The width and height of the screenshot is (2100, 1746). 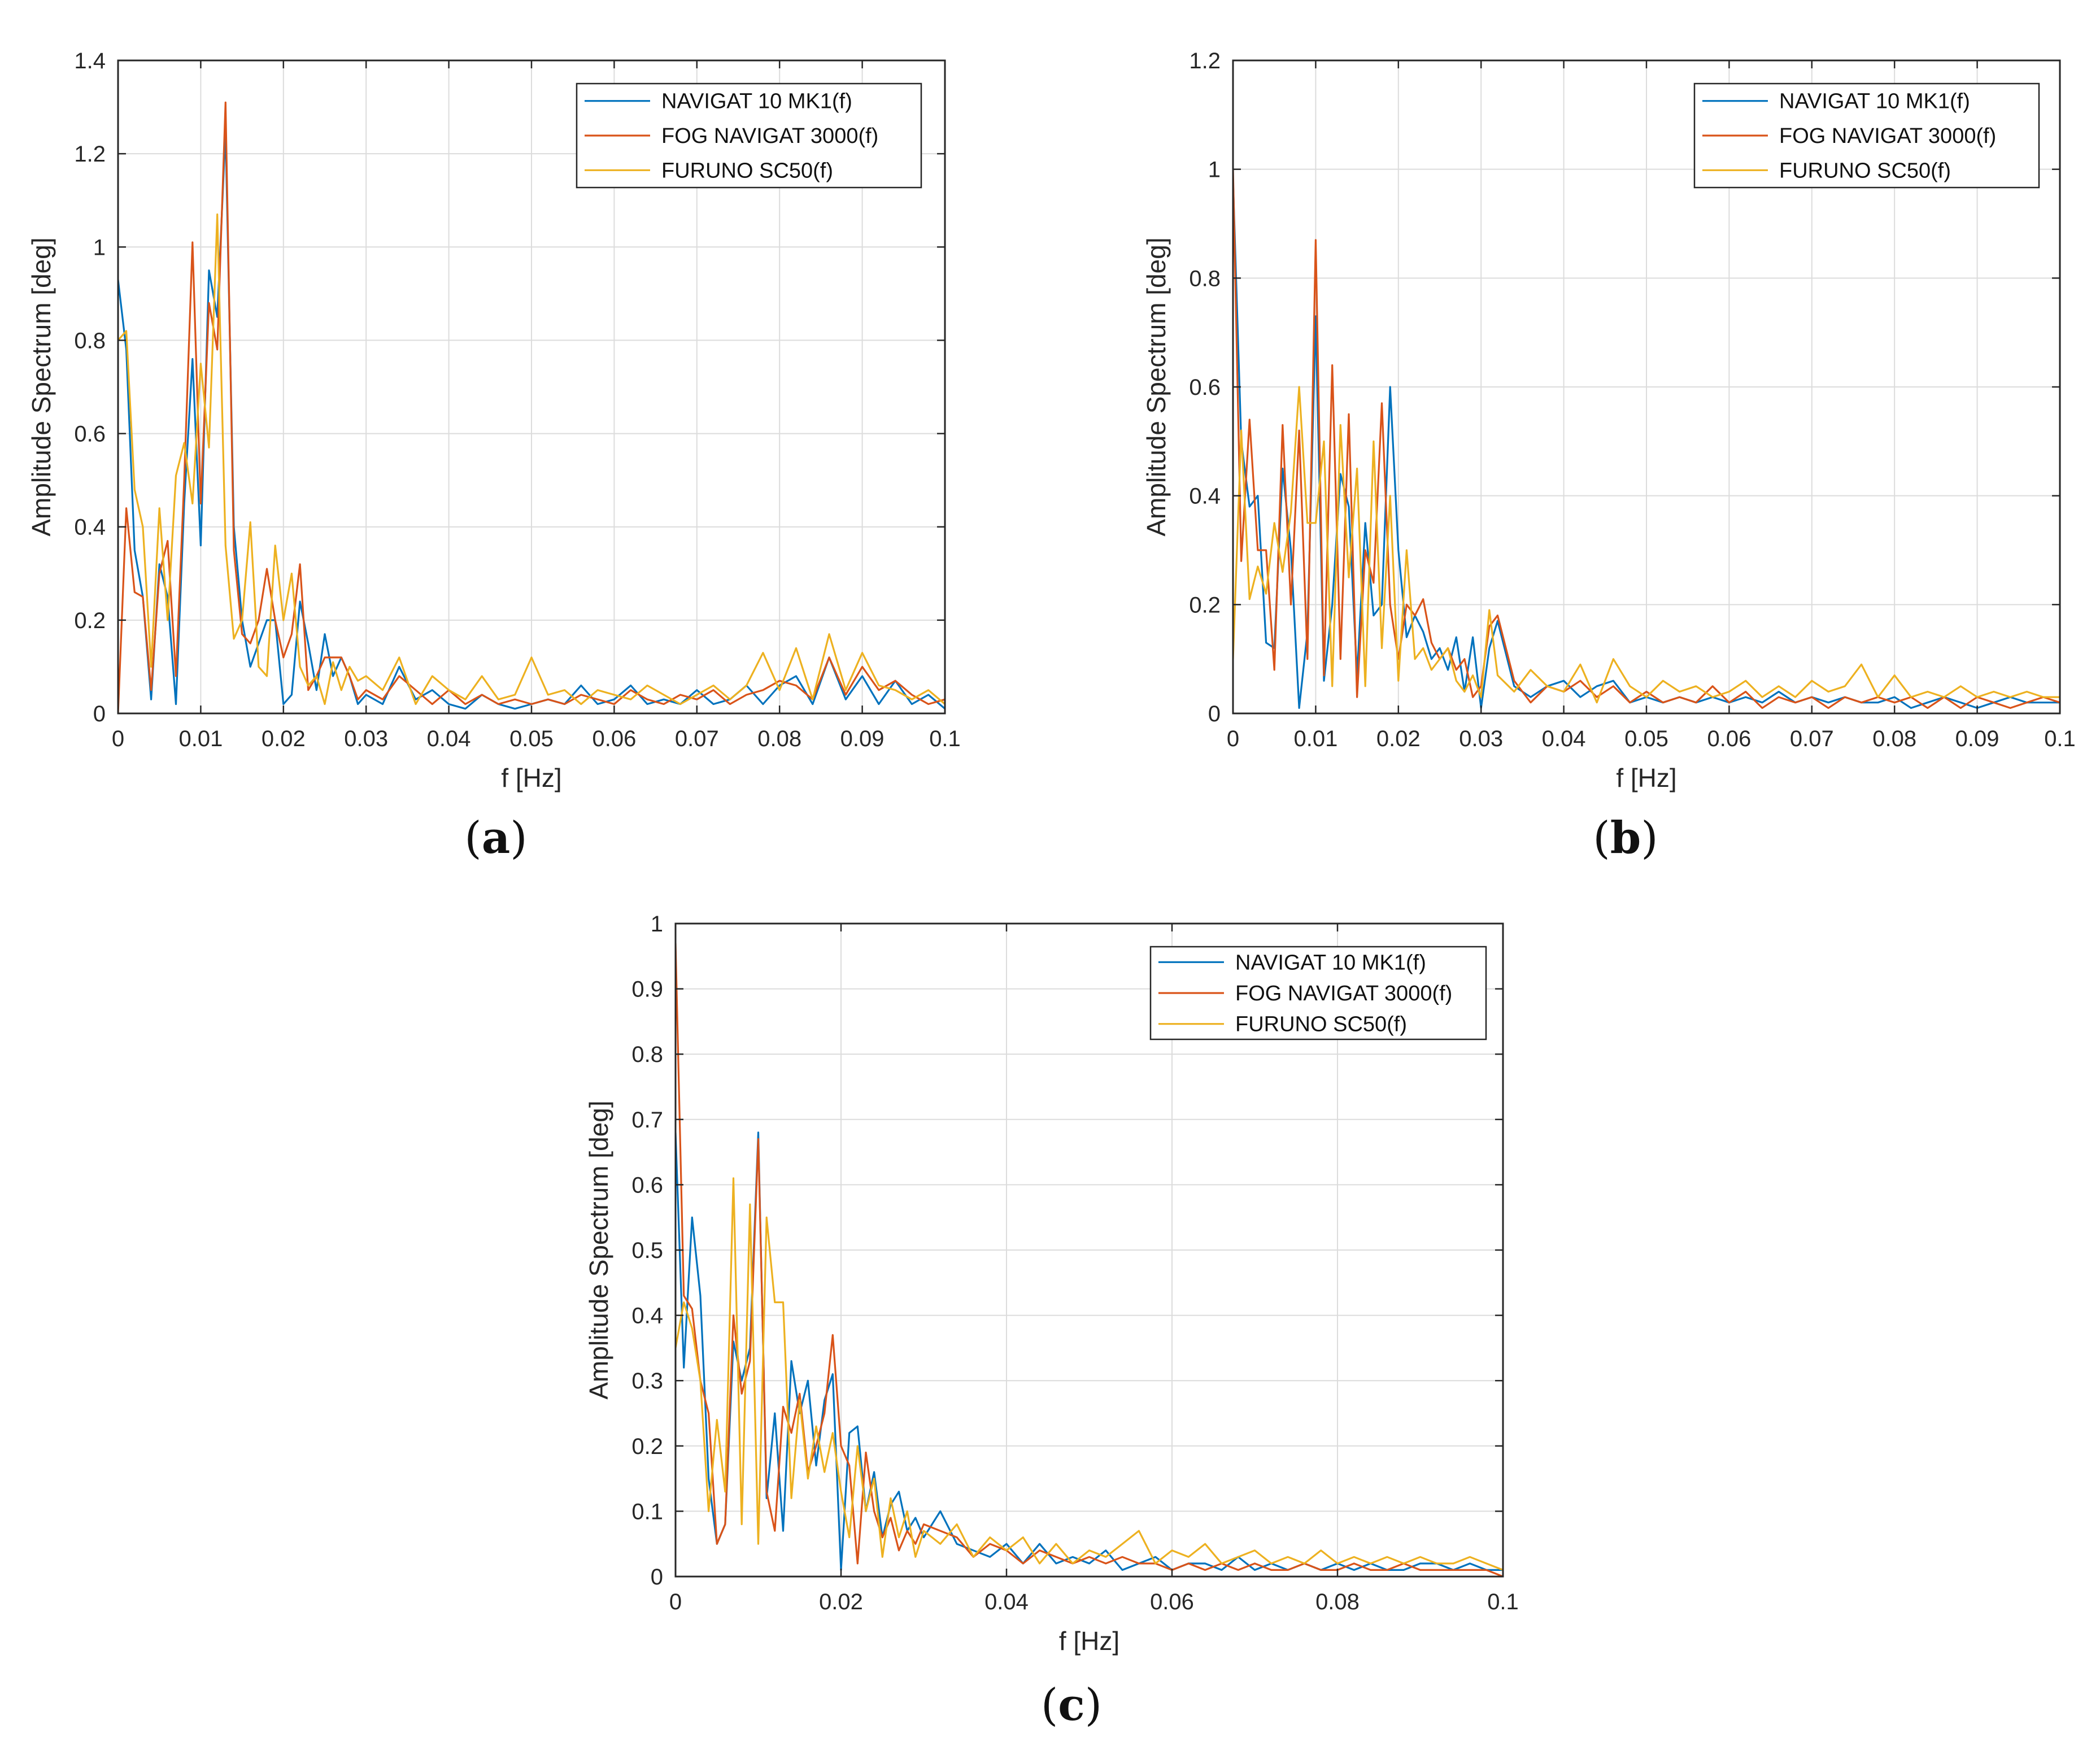 I want to click on panel-label: (b), so click(x=1626, y=838).